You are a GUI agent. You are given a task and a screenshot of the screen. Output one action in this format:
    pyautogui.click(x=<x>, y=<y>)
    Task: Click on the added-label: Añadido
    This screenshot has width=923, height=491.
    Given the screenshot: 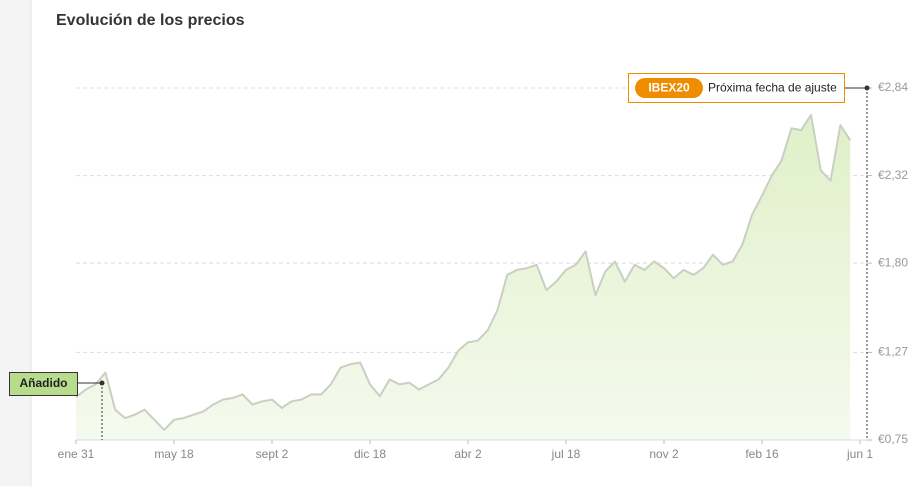 What is the action you would take?
    pyautogui.click(x=44, y=383)
    